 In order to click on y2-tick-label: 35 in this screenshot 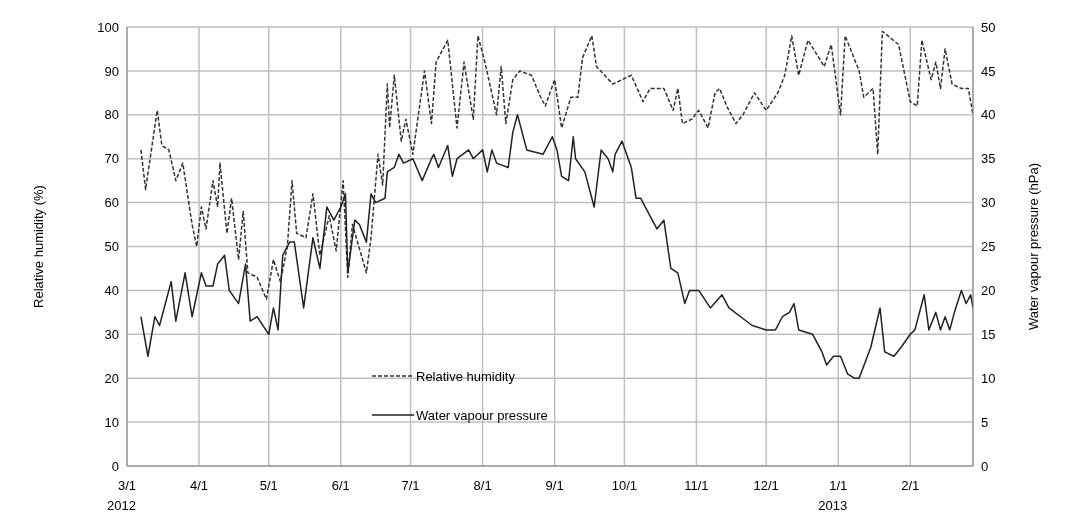, I will do `click(988, 159)`.